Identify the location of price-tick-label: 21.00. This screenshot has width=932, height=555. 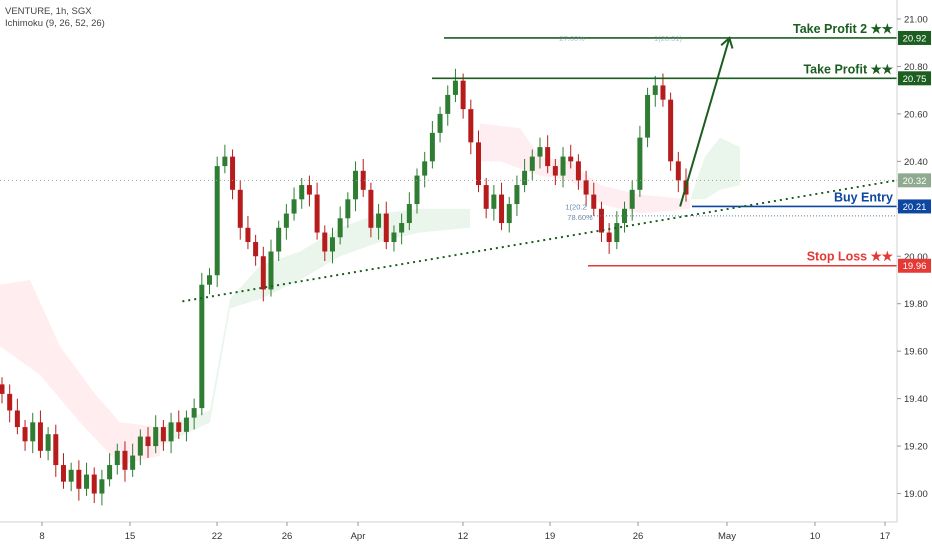
(916, 19).